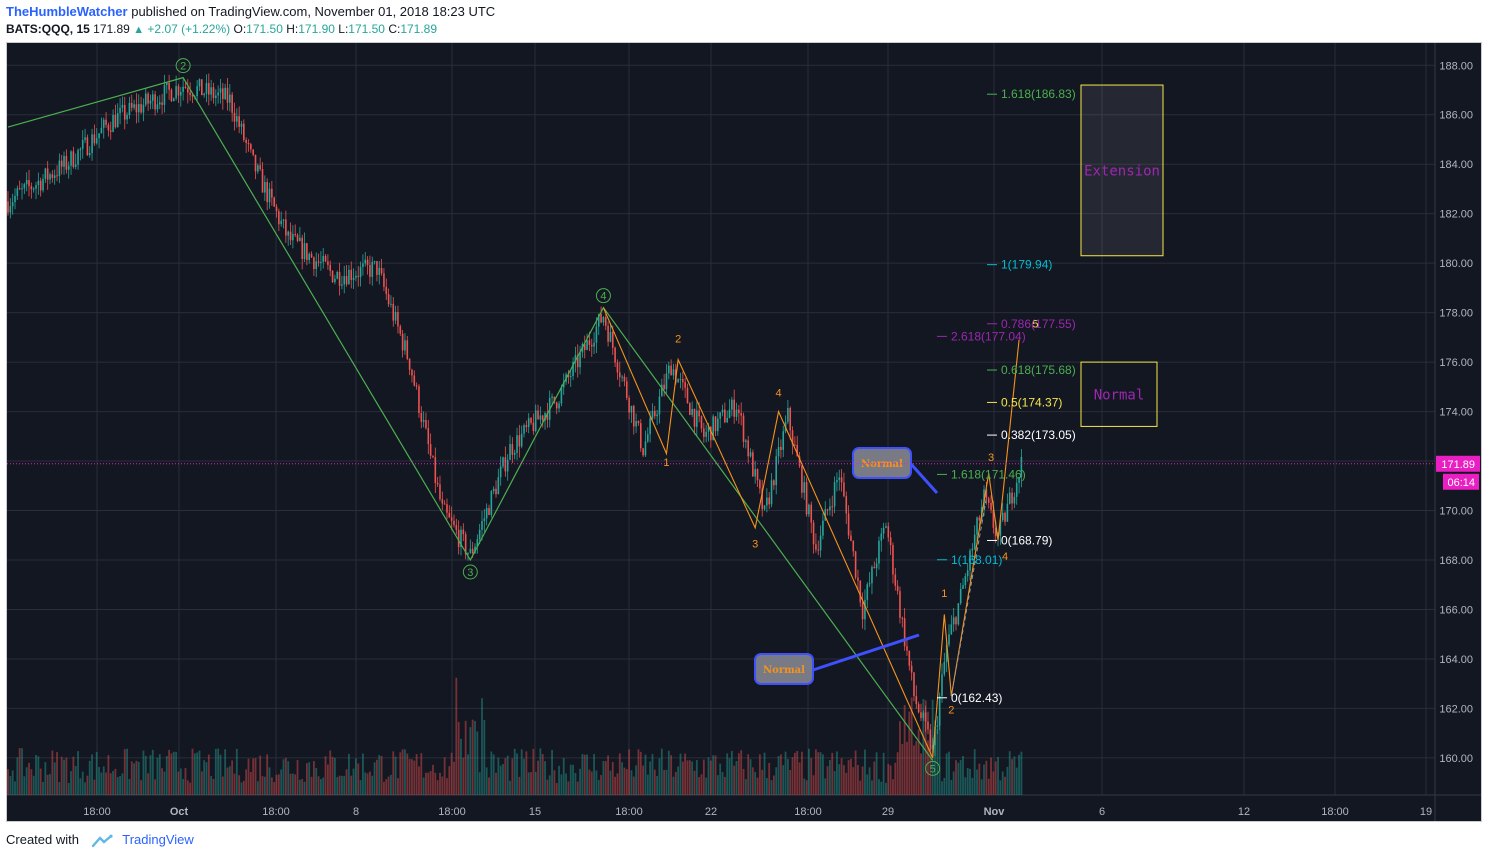 The image size is (1487, 858). Describe the element at coordinates (778, 394) in the screenshot. I see `minor-wave-label: 4` at that location.